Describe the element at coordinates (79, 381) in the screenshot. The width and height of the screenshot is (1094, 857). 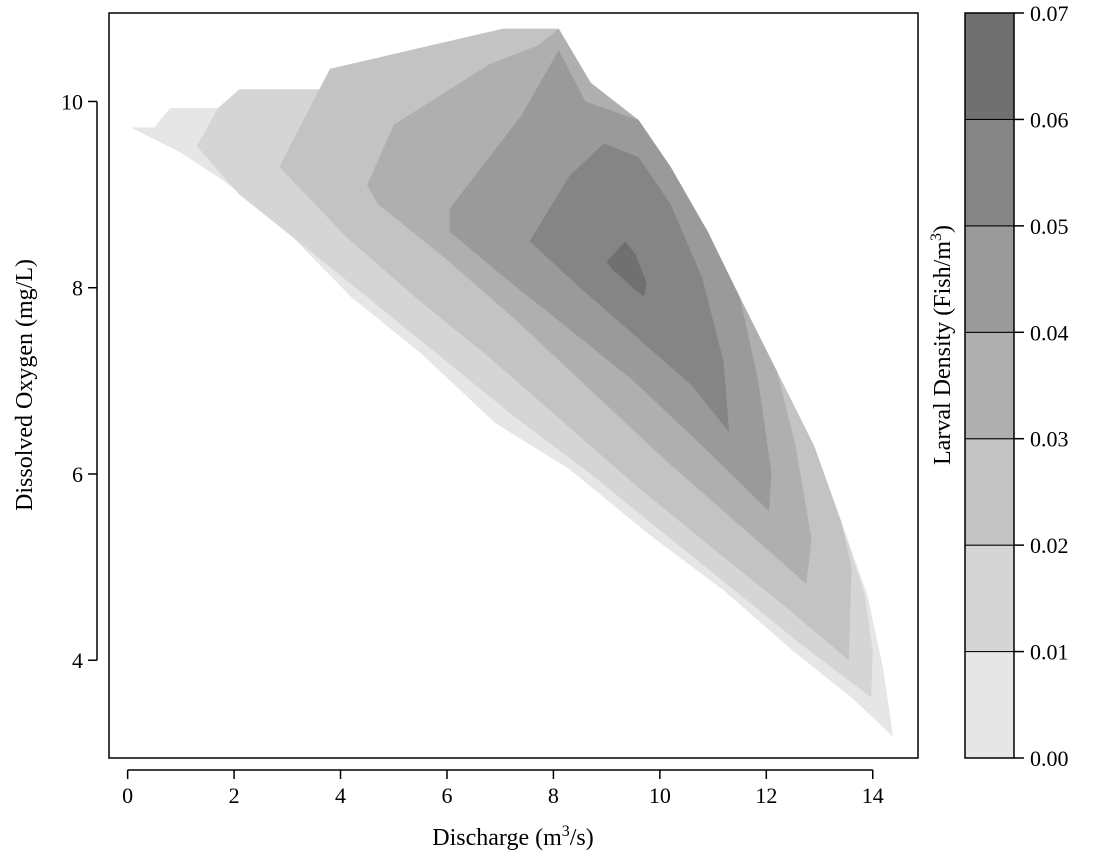
I see `y-axis: 4 6 8 10` at that location.